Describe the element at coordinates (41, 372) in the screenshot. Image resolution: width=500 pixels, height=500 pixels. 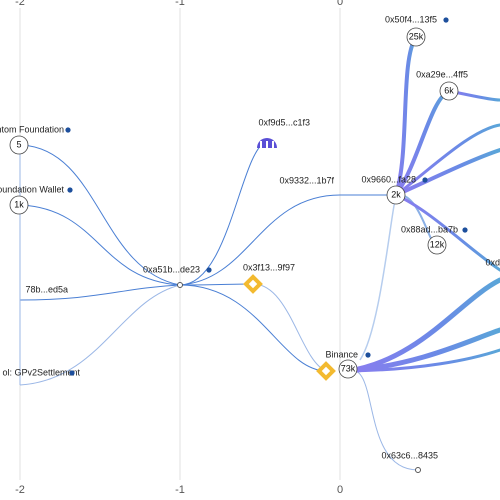
I see `node-label: ol: GPv2Settlement` at that location.